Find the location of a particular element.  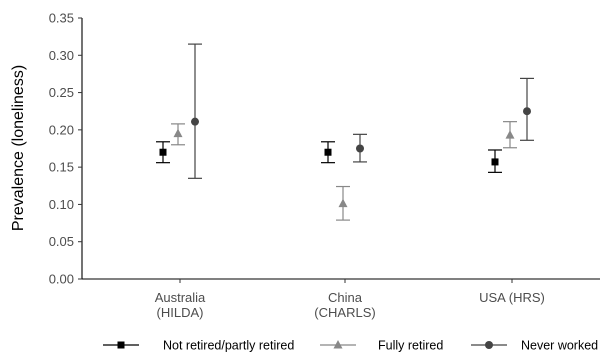

y-tick-label: 0.35 is located at coordinates (61, 18).